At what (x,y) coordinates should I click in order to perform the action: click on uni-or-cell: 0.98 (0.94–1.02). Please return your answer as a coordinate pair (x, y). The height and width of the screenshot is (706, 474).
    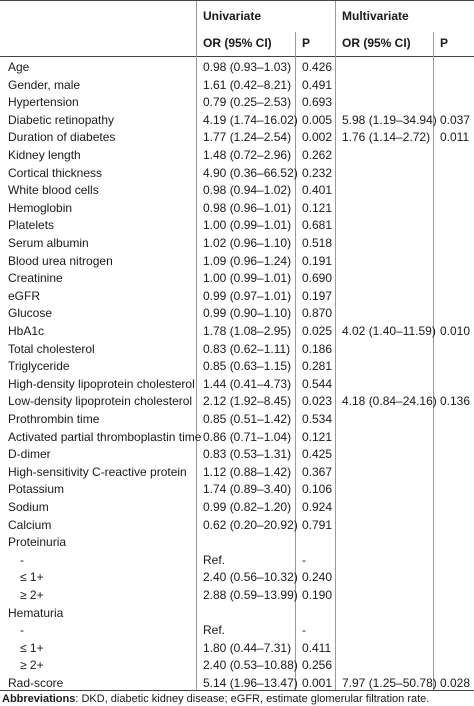
    Looking at the image, I should click on (247, 190).